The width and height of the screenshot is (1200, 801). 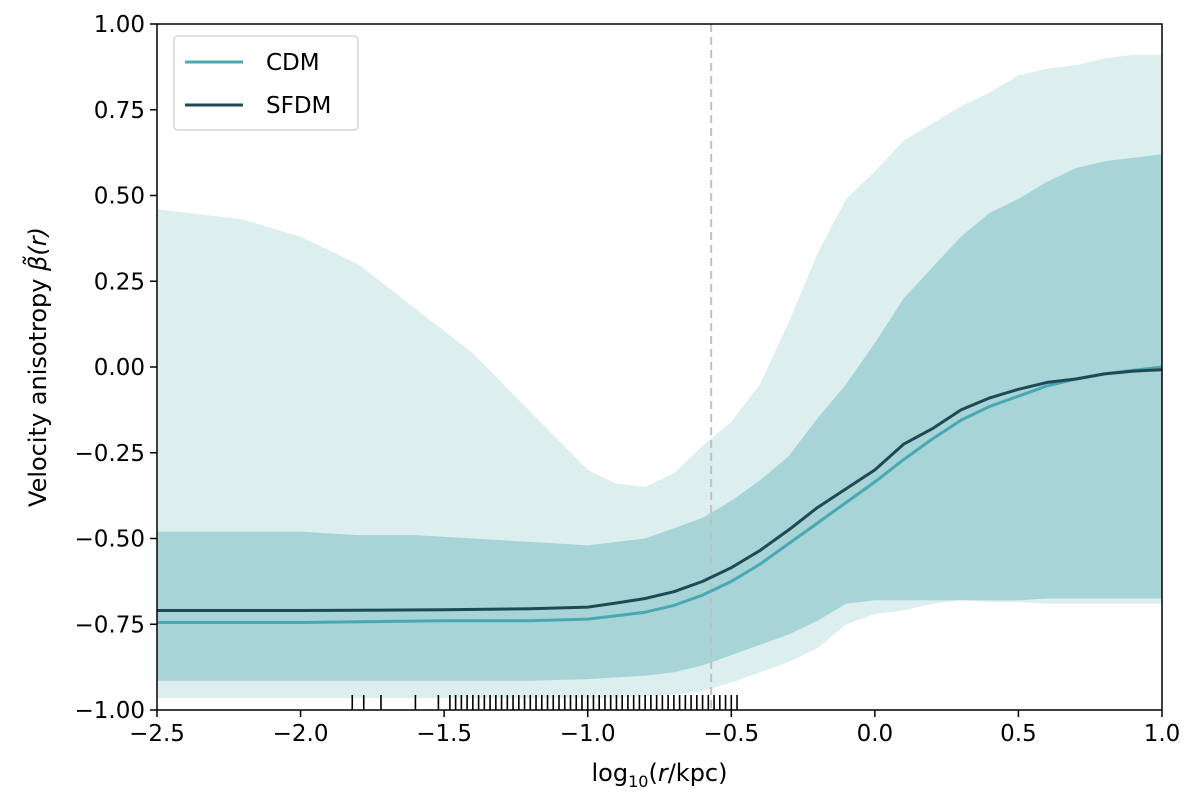 What do you see at coordinates (293, 63) in the screenshot?
I see `legend-label-cdm: CDM` at bounding box center [293, 63].